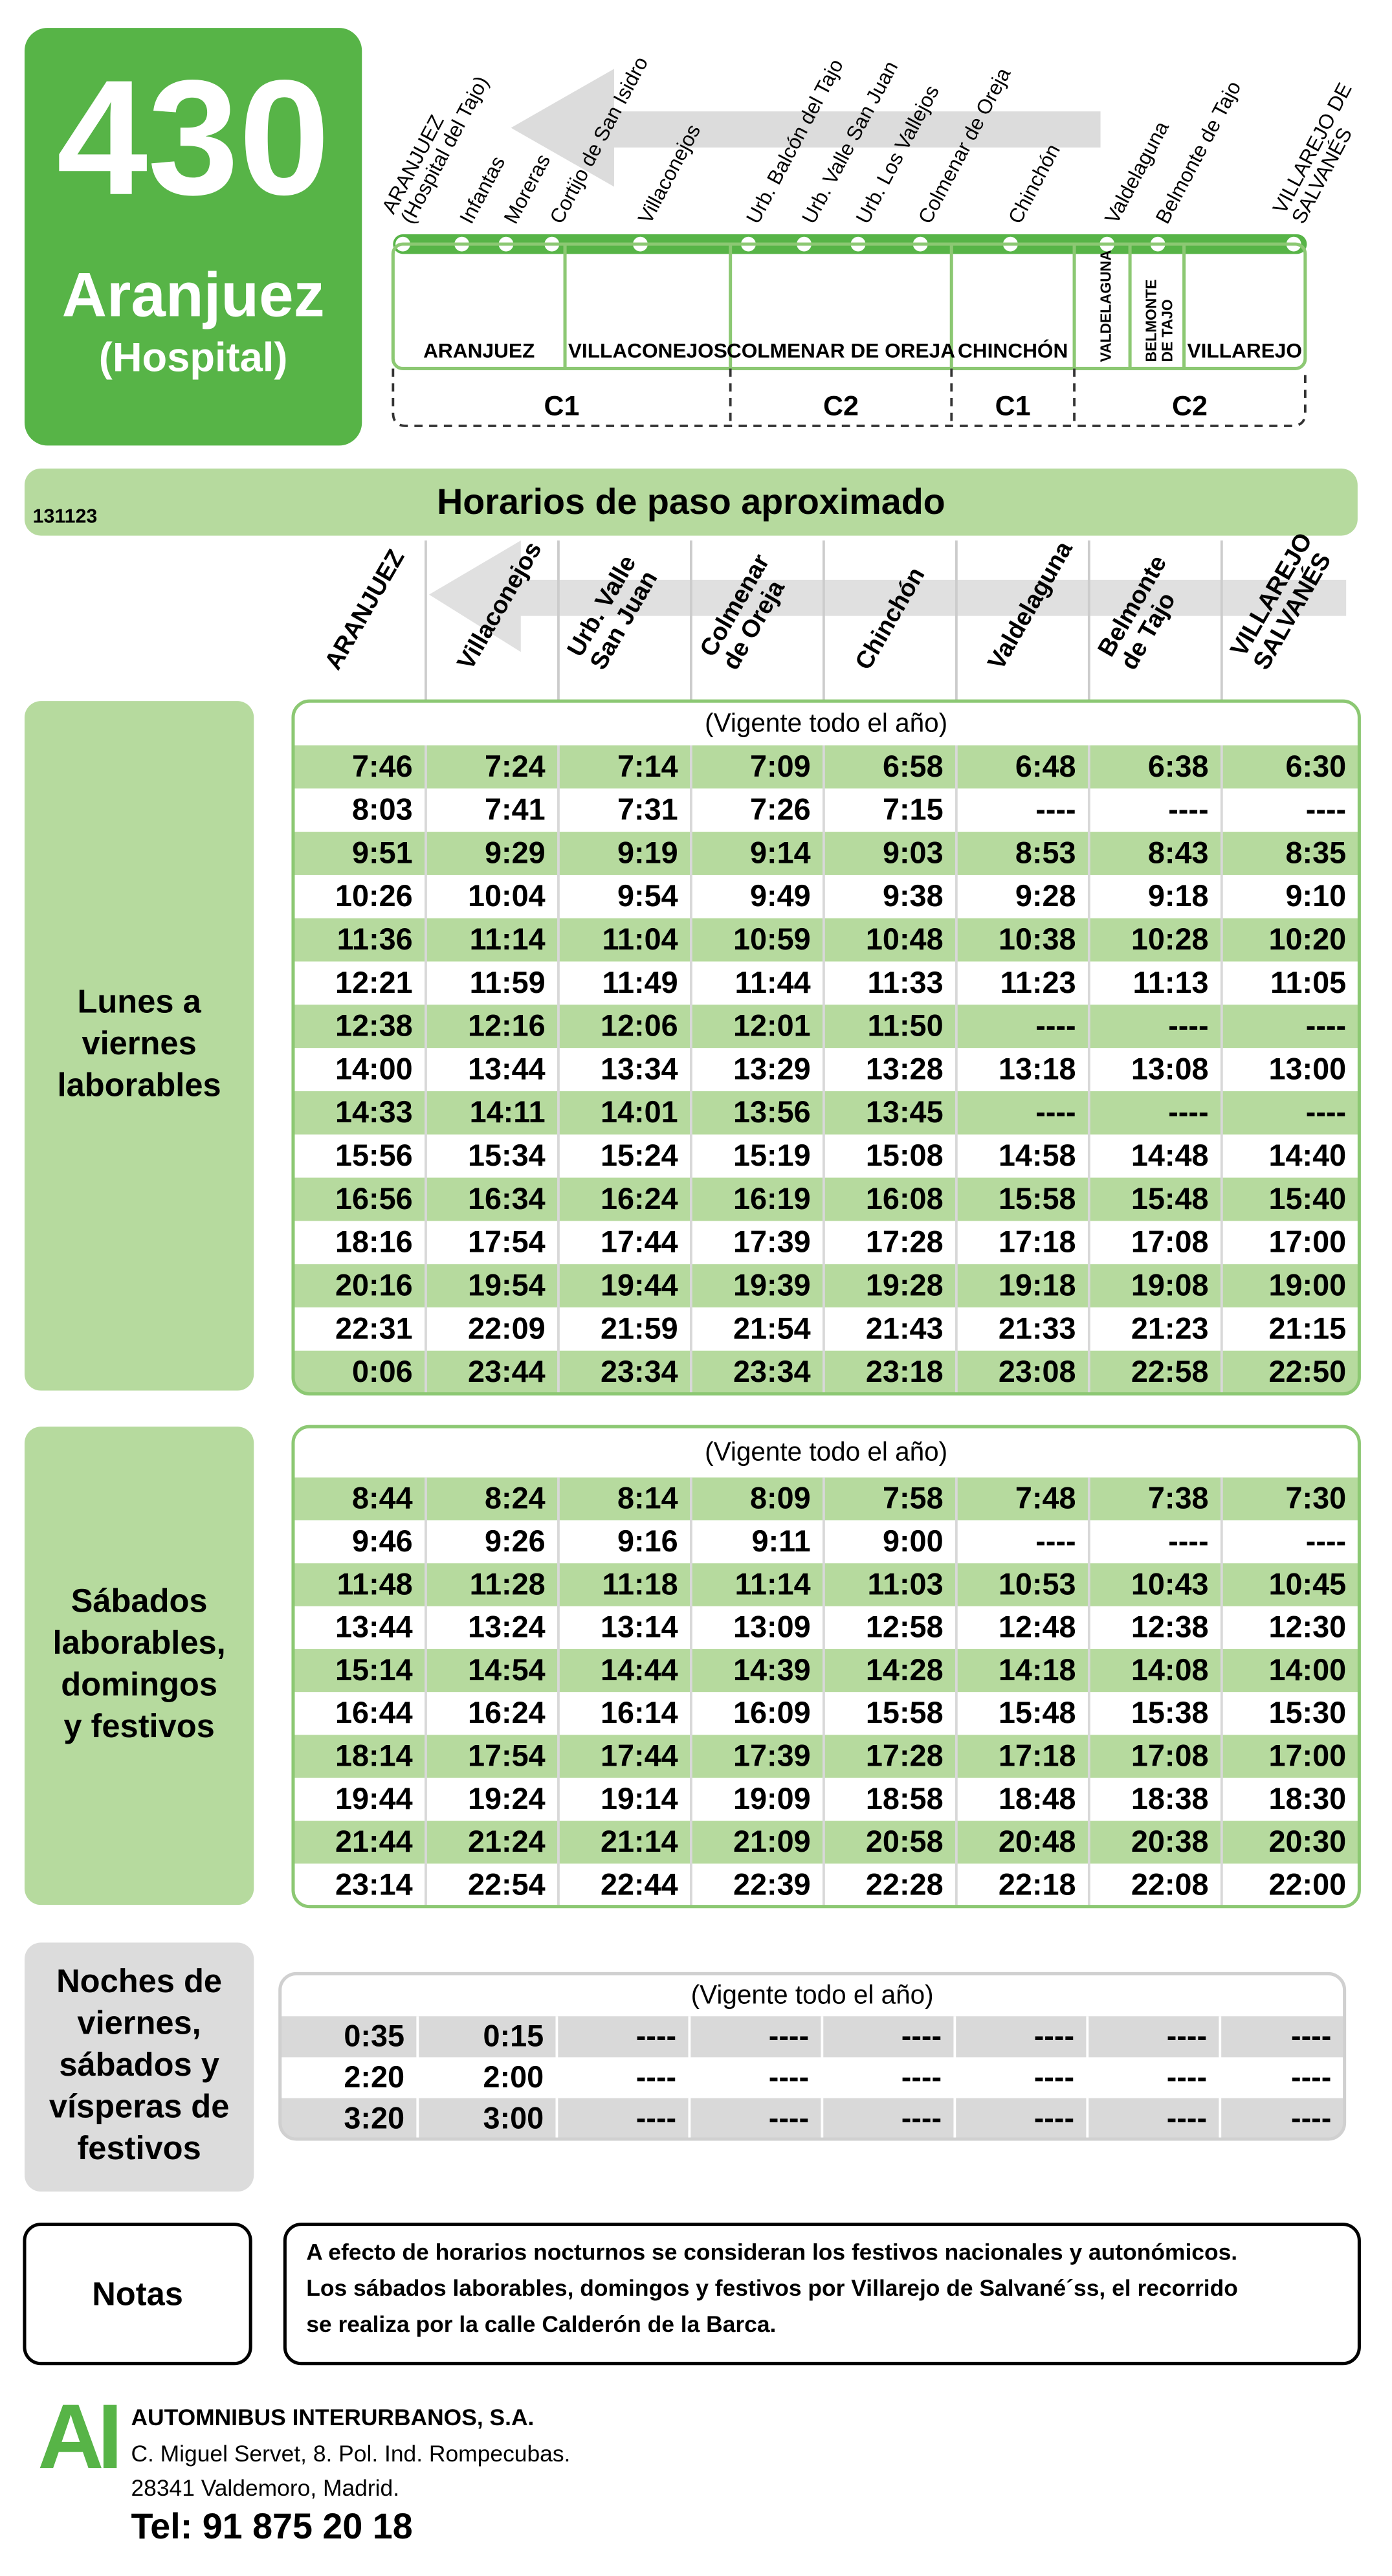 Image resolution: width=1392 pixels, height=2576 pixels. What do you see at coordinates (1170, 1068) in the screenshot?
I see `time-cell: 13:08` at bounding box center [1170, 1068].